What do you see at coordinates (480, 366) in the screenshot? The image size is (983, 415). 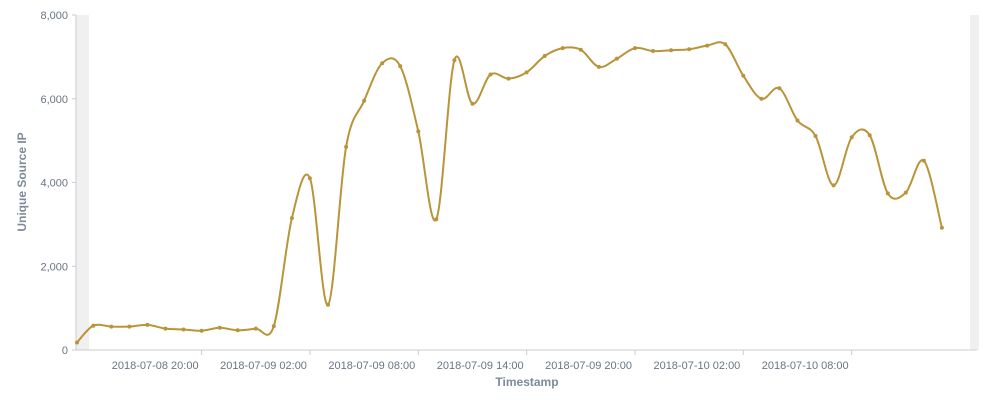 I see `x-tick-label: 2018-07-09 14:00` at bounding box center [480, 366].